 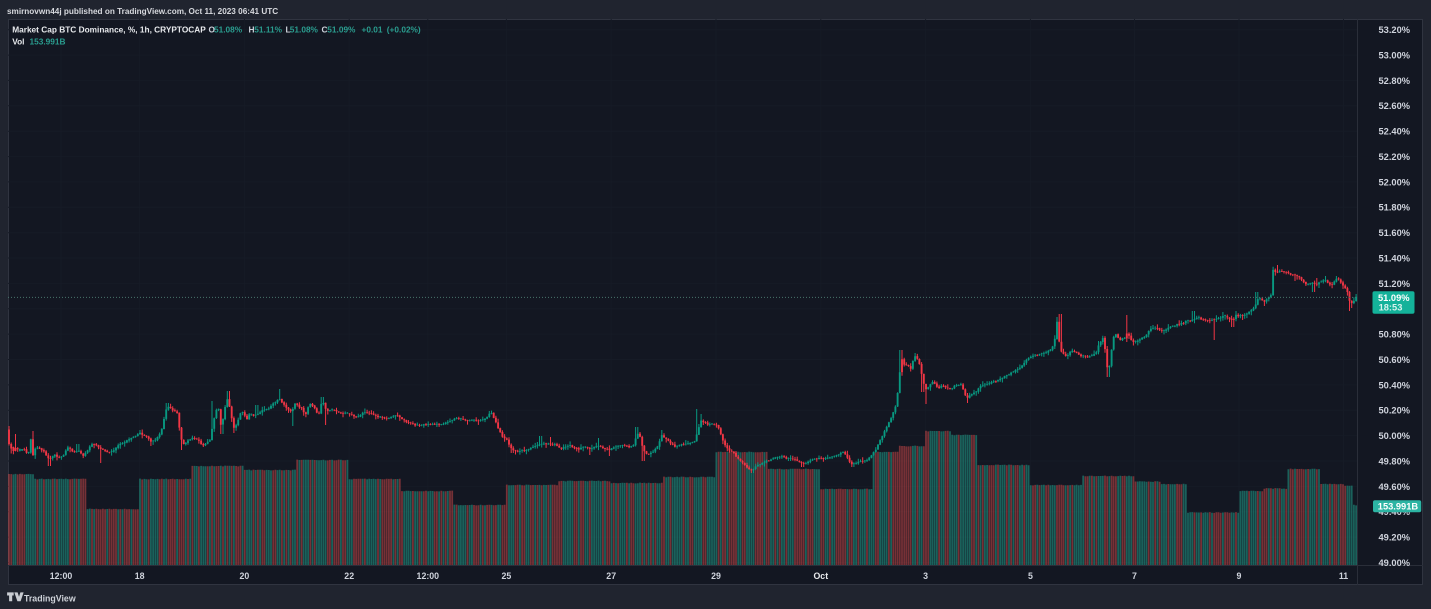 I want to click on svg-text: 50.60%, so click(x=1395, y=360).